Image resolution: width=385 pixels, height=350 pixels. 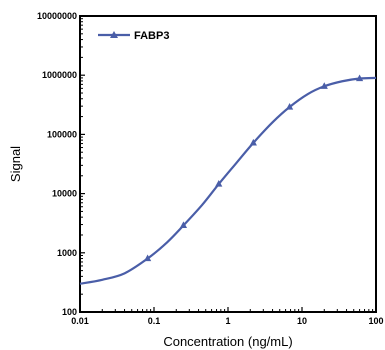 What do you see at coordinates (57, 16) in the screenshot?
I see `y-tick-label: 10000000` at bounding box center [57, 16].